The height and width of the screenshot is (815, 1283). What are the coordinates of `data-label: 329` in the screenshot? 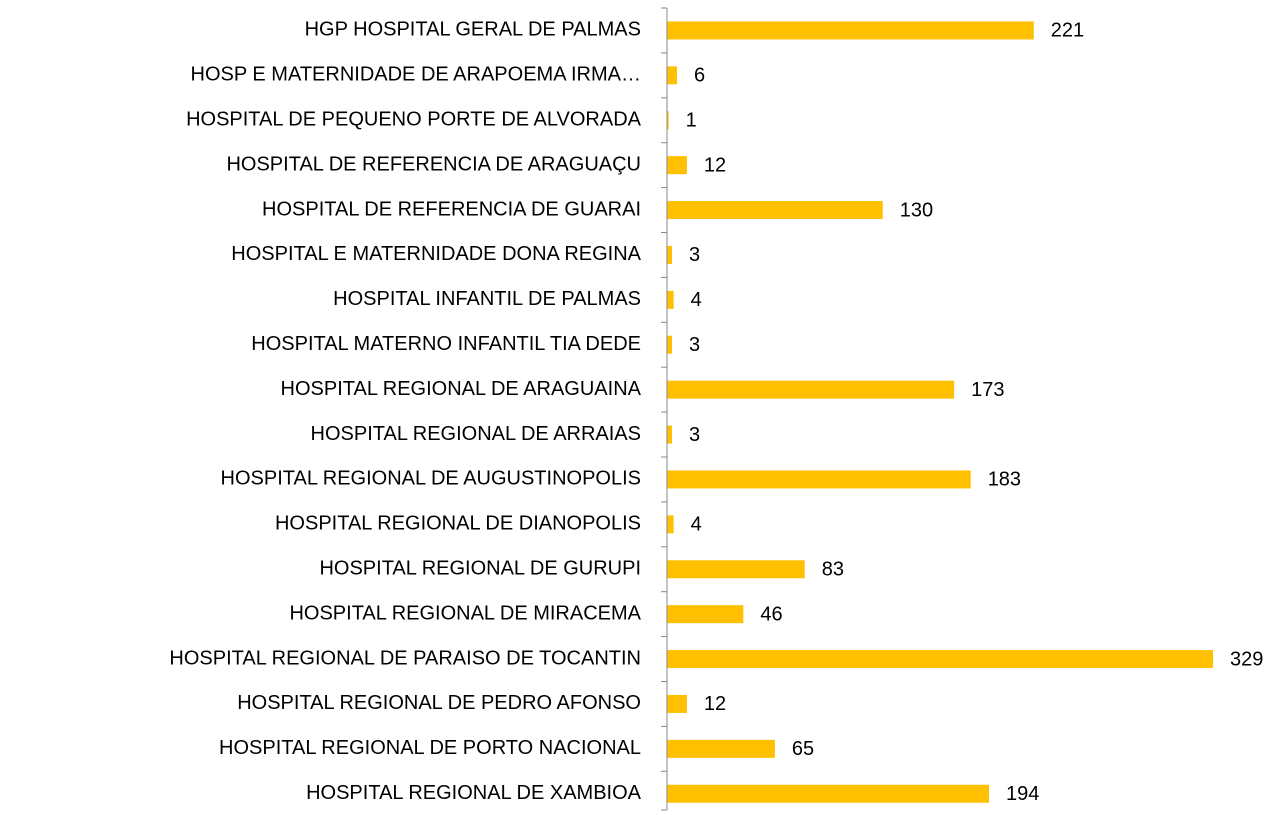 It's located at (1246, 659).